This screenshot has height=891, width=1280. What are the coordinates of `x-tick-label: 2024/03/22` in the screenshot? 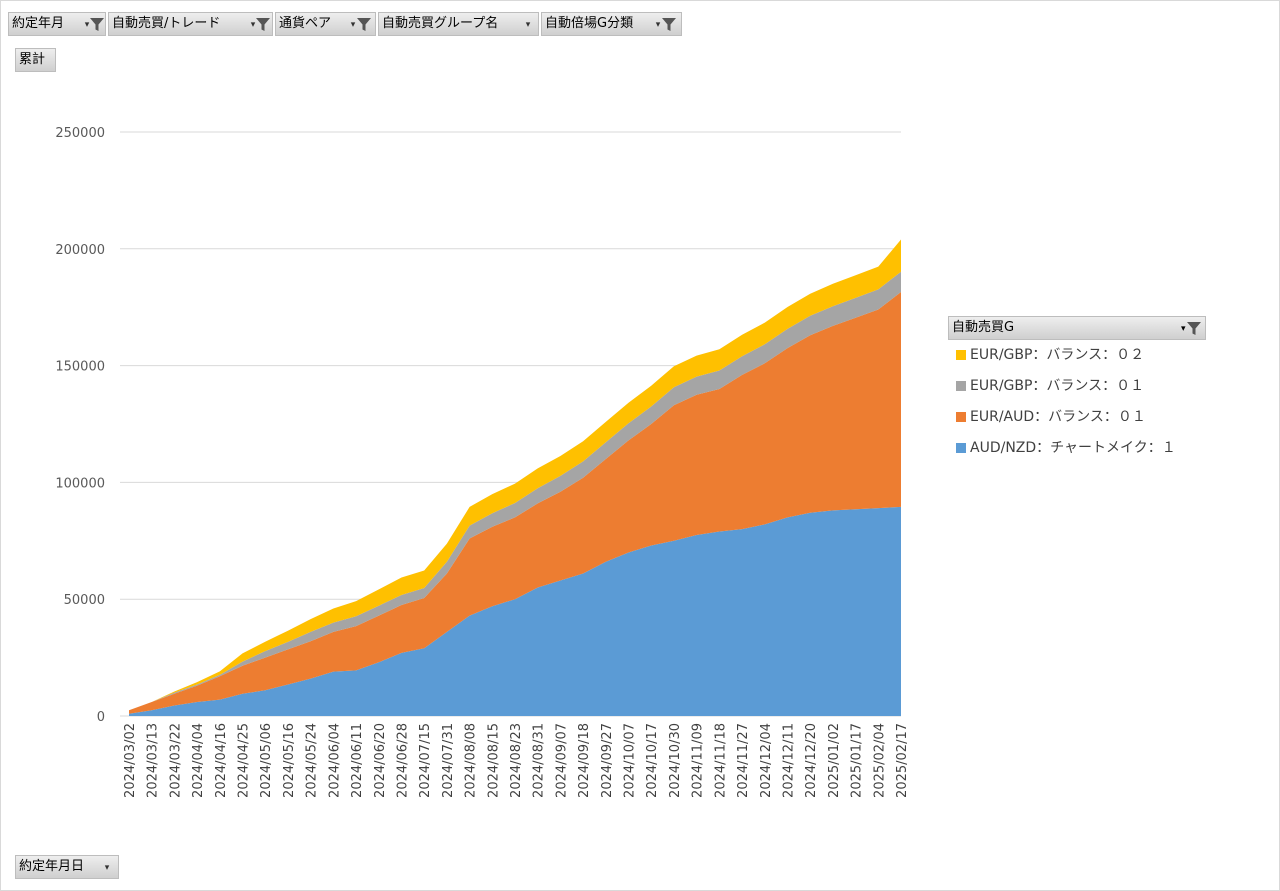 It's located at (175, 760).